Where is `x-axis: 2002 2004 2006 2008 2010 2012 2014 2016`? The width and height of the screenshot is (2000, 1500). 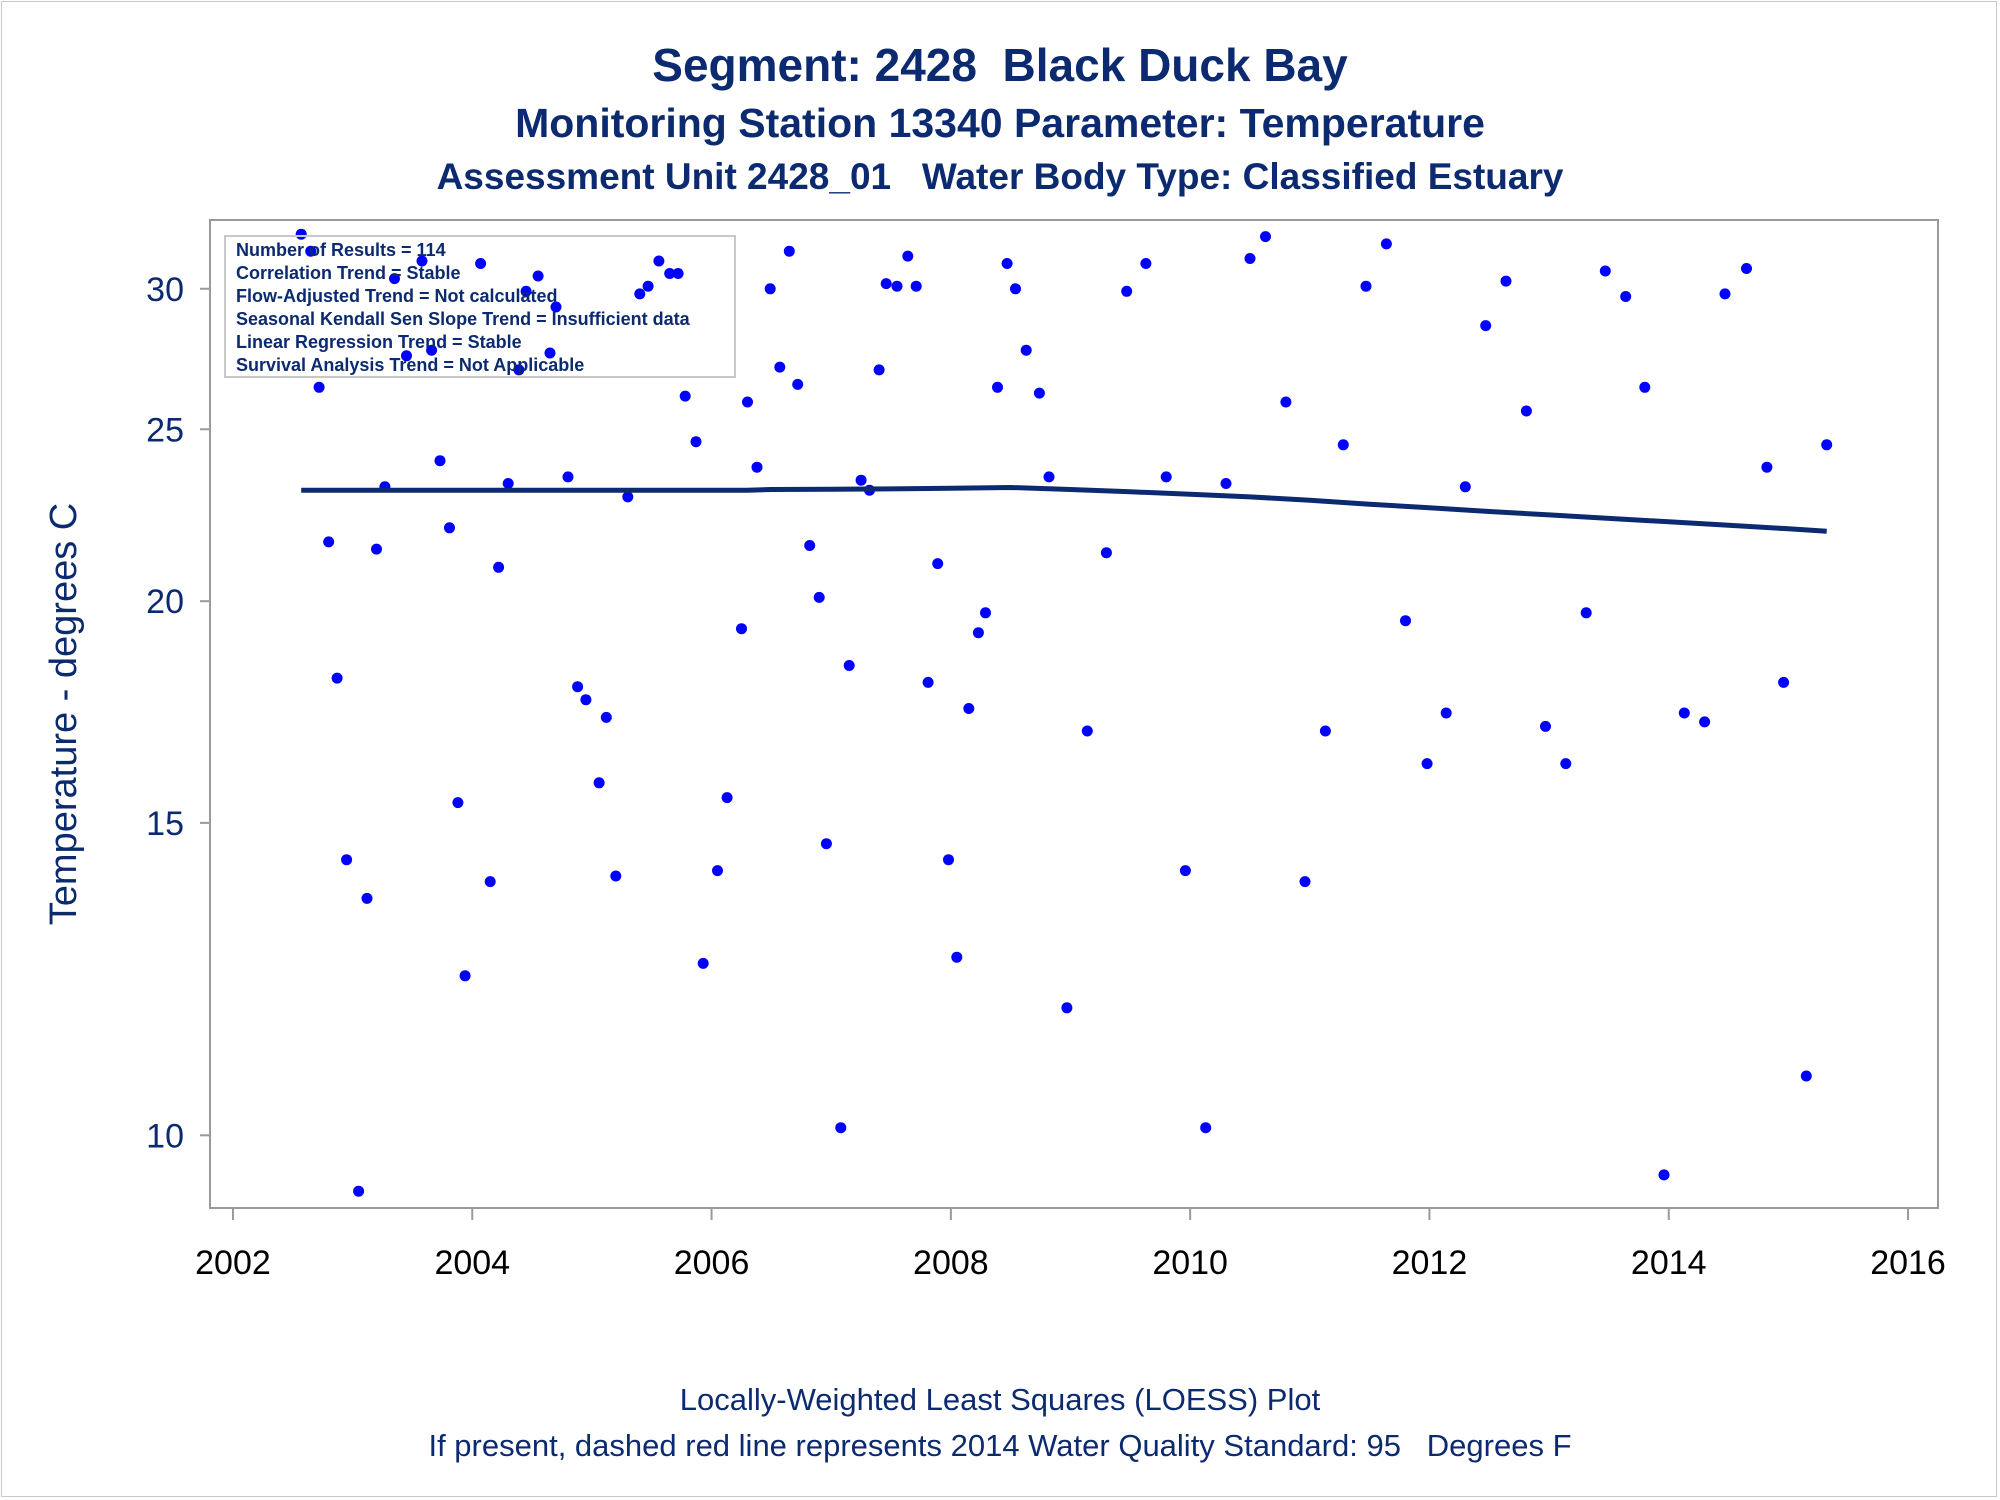
x-axis: 2002 2004 2006 2008 2010 2012 2014 2016 is located at coordinates (1070, 1245).